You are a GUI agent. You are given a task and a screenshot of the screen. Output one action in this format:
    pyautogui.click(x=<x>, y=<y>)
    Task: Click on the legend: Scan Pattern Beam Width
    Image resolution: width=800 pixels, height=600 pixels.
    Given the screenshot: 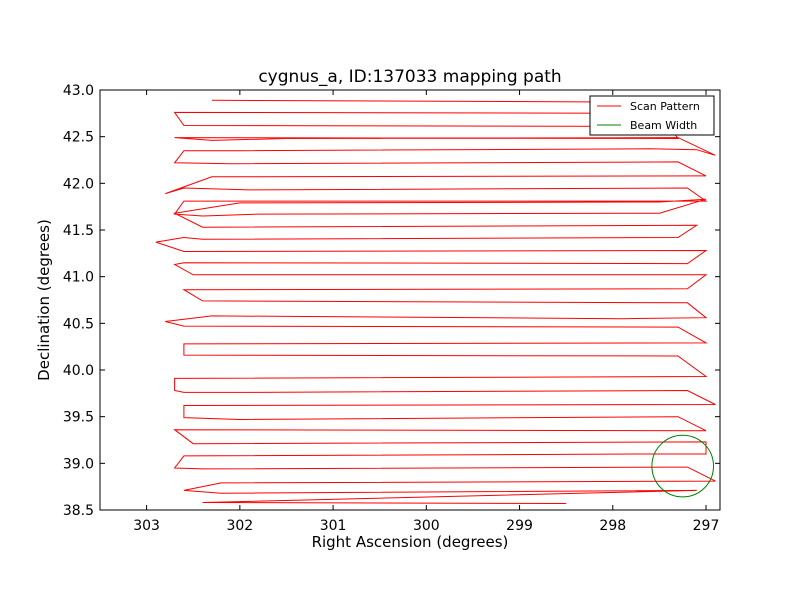 What is the action you would take?
    pyautogui.click(x=652, y=115)
    